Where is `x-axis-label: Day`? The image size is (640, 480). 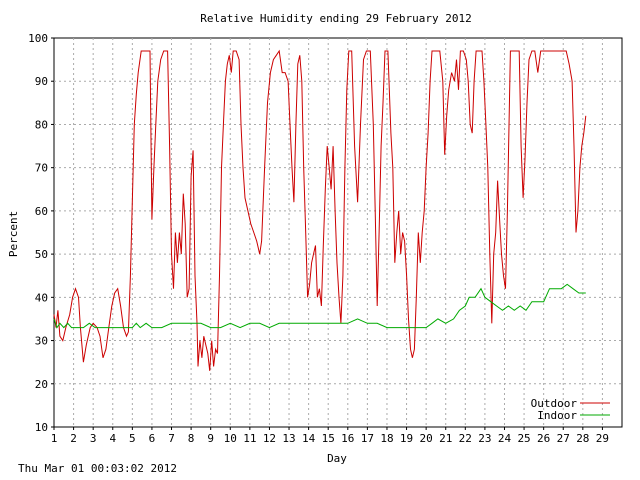 x-axis-label: Day is located at coordinates (337, 458).